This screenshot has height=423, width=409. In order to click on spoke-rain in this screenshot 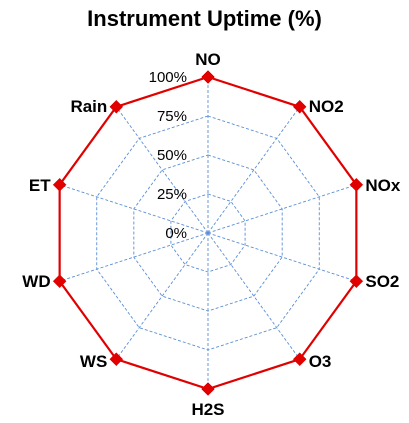, I will do `click(162, 170)`.